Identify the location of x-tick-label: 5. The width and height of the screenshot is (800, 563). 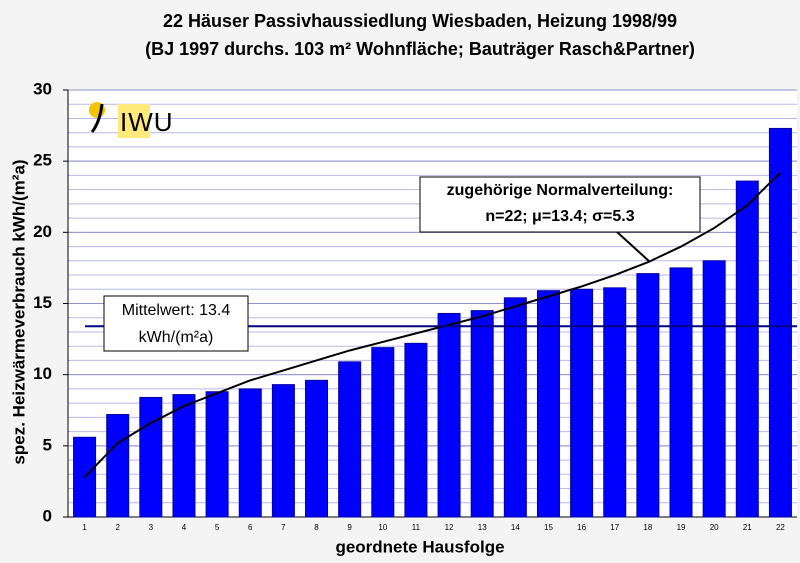
(217, 527).